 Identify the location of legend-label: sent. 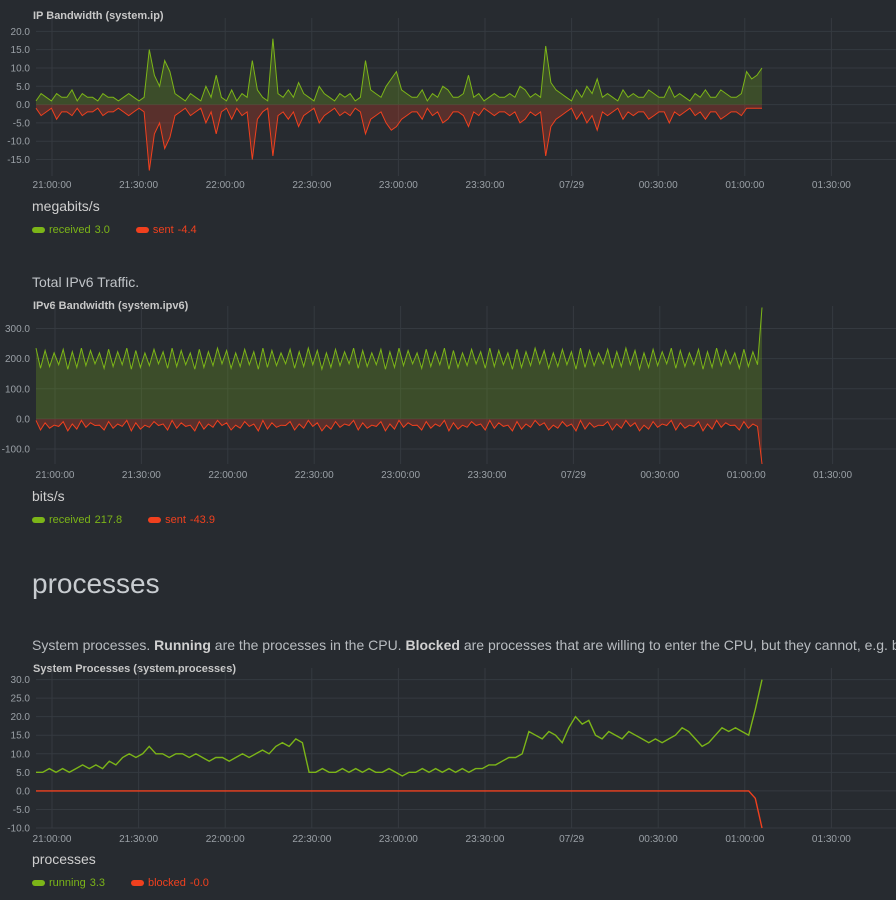
(163, 230).